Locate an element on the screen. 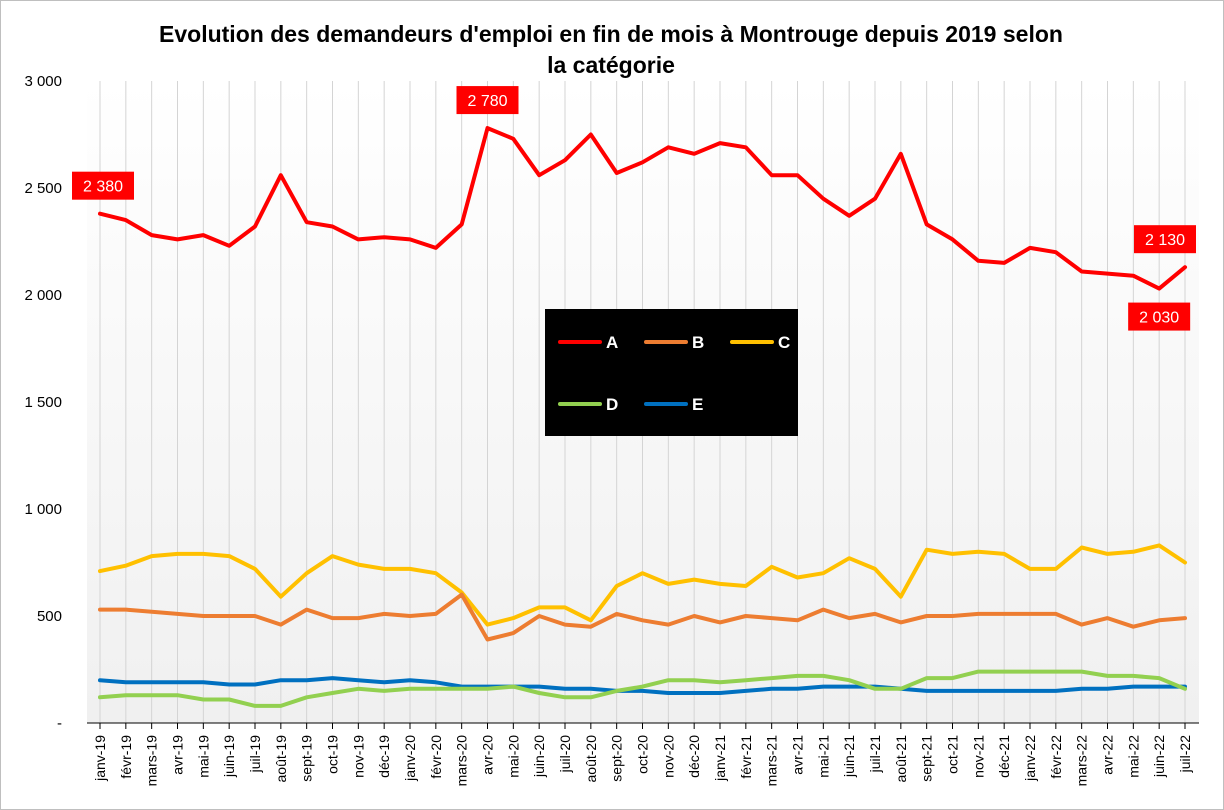 This screenshot has width=1224, height=810. x-tick-label: févr-22 is located at coordinates (1056, 757).